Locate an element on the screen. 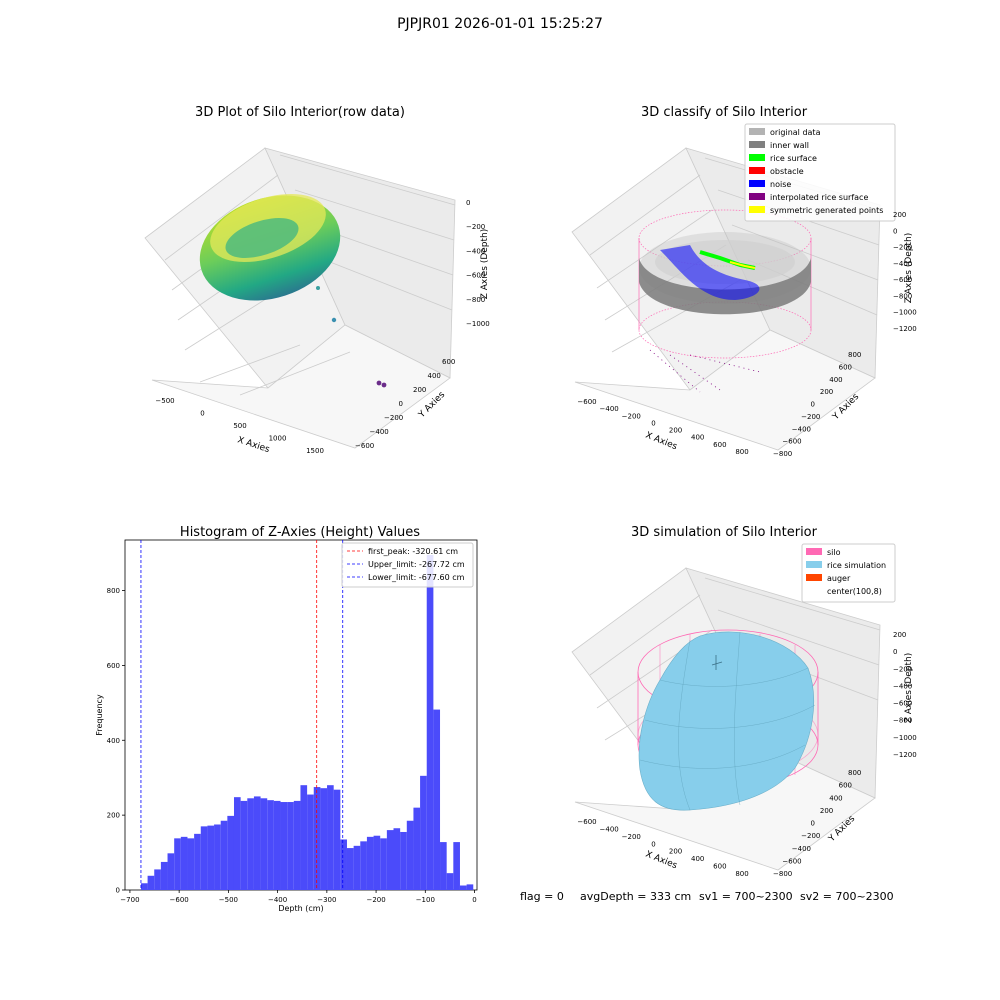 Image resolution: width=1000 pixels, height=1000 pixels. y-tick-label: −200 is located at coordinates (810, 836).